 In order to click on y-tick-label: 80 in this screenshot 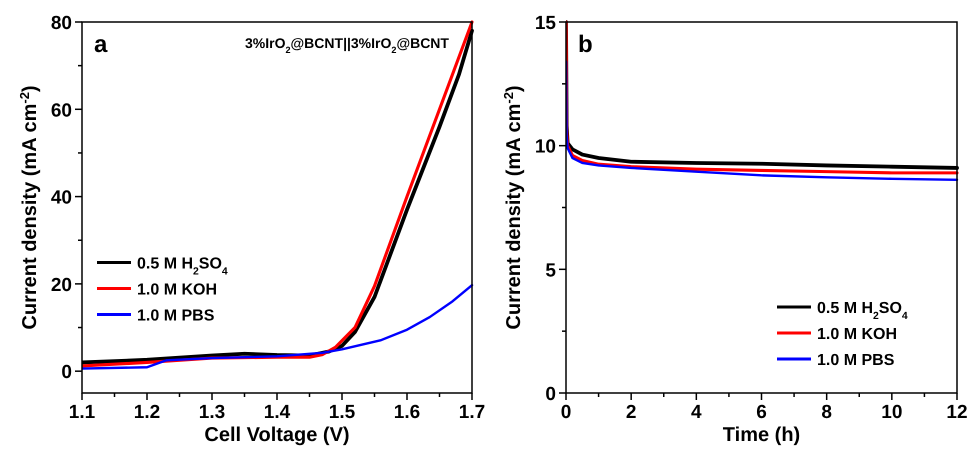, I will do `click(61, 23)`.